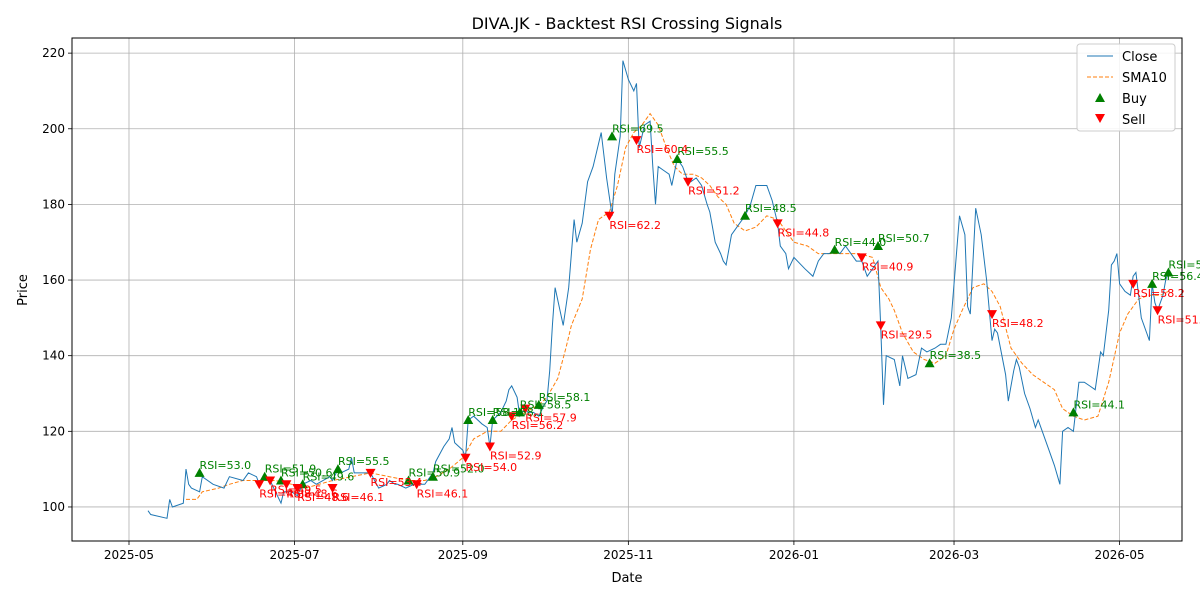 The width and height of the screenshot is (1200, 605). I want to click on x-axis-label: Date, so click(626, 578).